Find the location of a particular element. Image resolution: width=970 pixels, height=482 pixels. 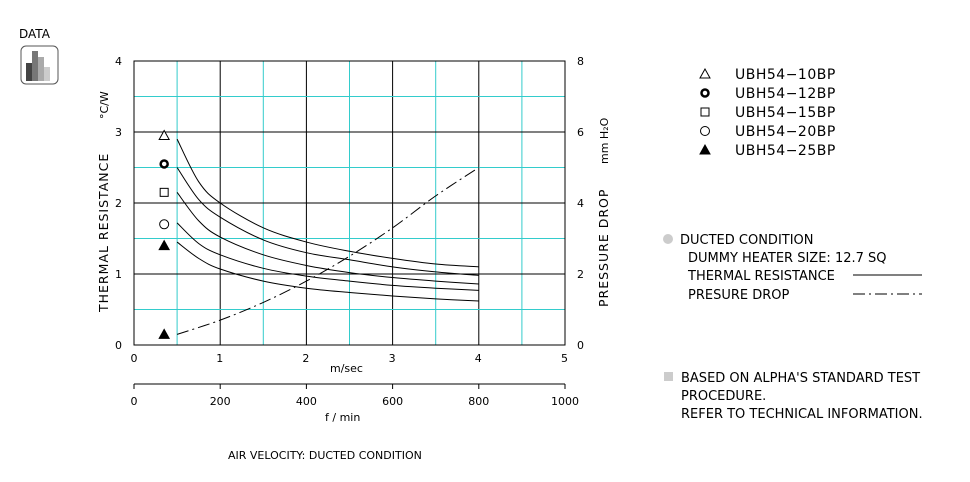

top-x-tick-label: 1 is located at coordinates (219, 358).